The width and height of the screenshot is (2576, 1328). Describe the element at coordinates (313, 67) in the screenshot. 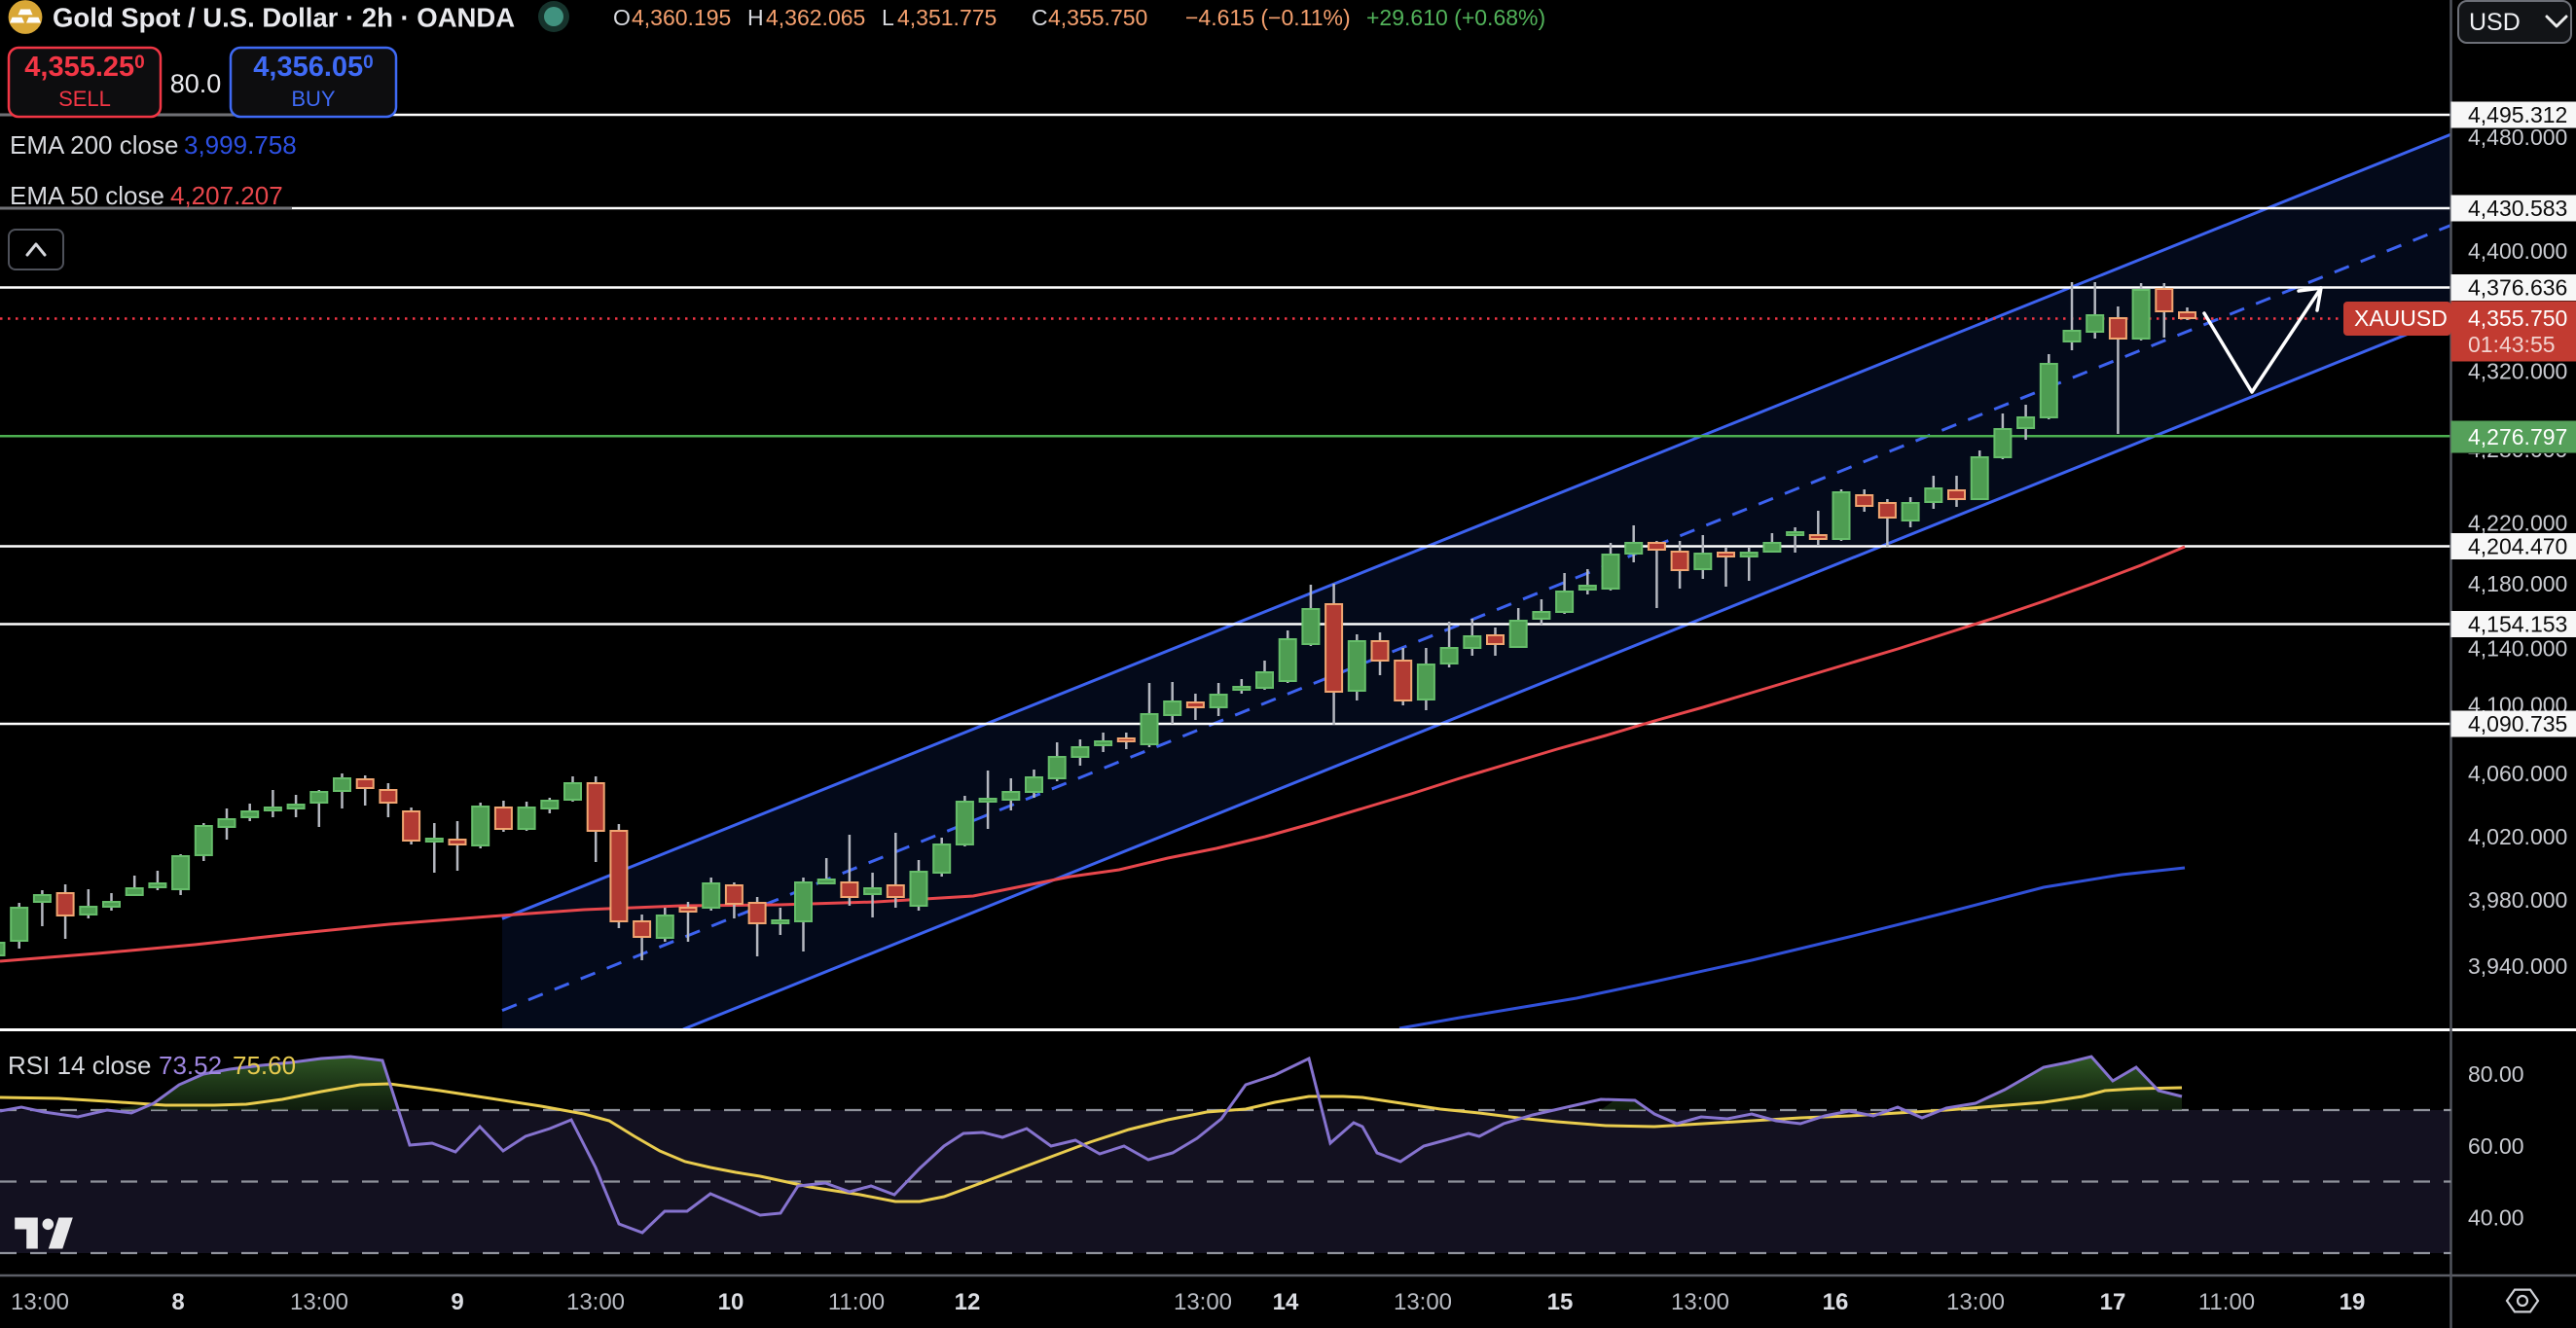

I see `svg-text: 4,356.050` at that location.